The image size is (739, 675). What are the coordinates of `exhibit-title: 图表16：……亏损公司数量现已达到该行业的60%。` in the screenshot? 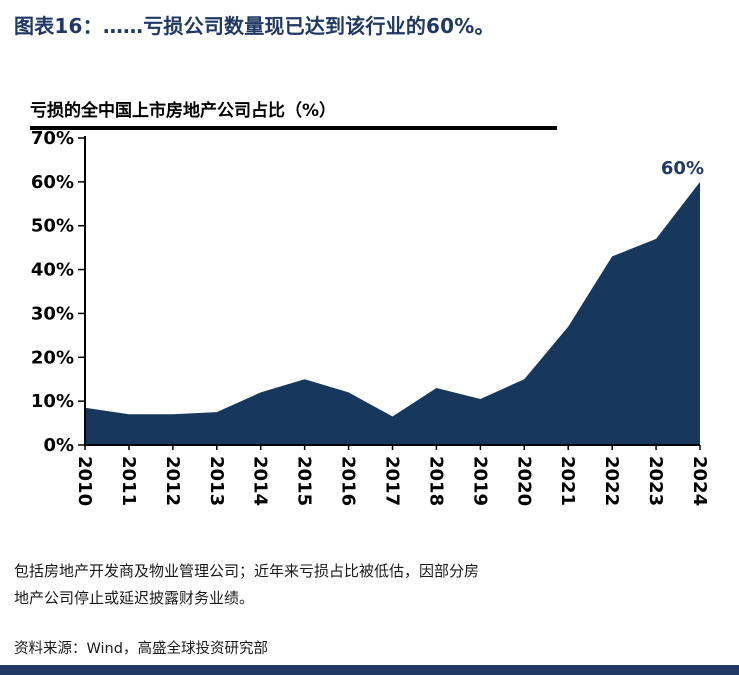 It's located at (254, 26).